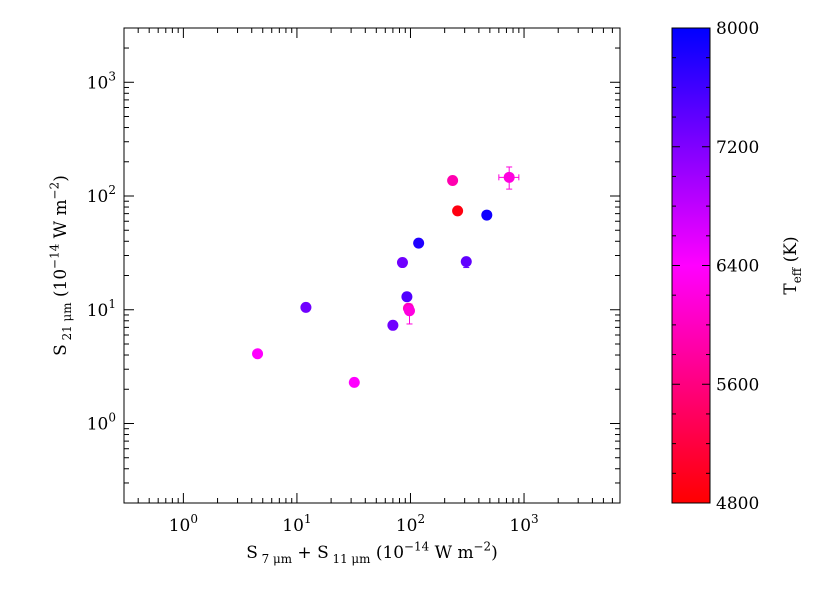  I want to click on y-tick-label: 10³, so click(101, 81).